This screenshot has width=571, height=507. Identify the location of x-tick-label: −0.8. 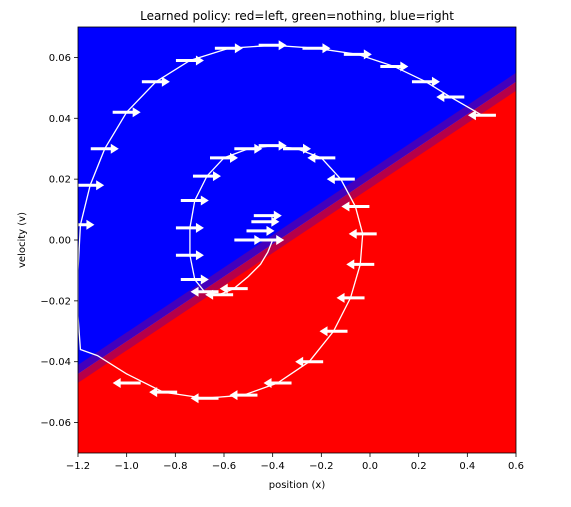
(175, 466).